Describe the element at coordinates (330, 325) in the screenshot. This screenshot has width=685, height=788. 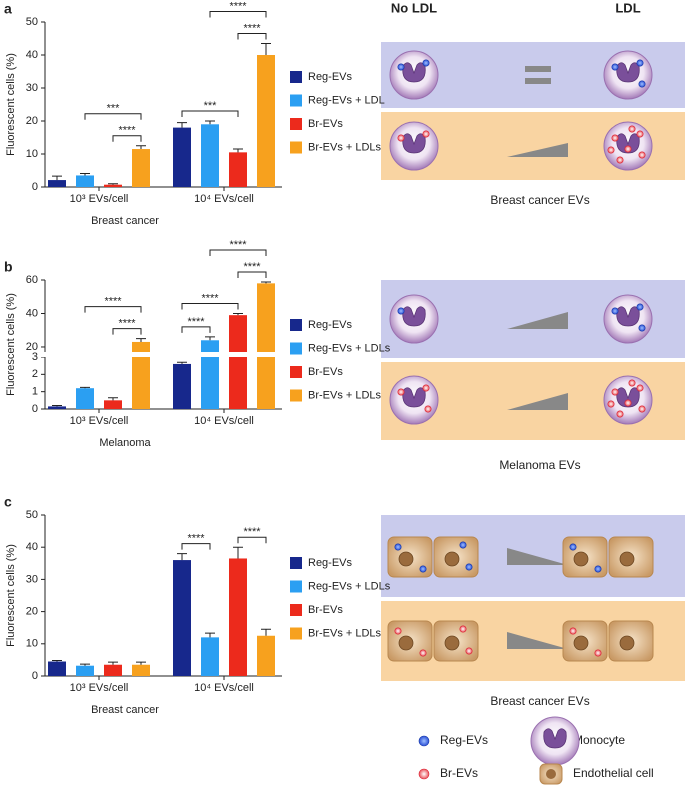
I see `legend-label: Reg-EVs` at that location.